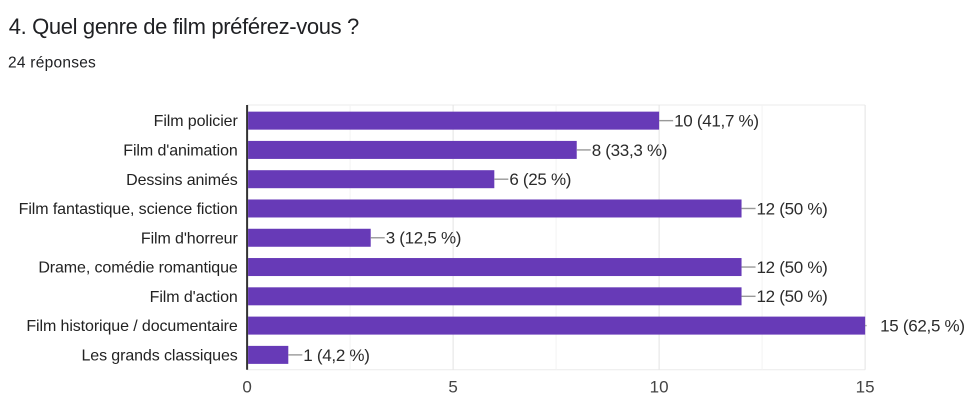 Image resolution: width=967 pixels, height=413 pixels. What do you see at coordinates (52, 62) in the screenshot?
I see `svg-text: 24 réponses` at bounding box center [52, 62].